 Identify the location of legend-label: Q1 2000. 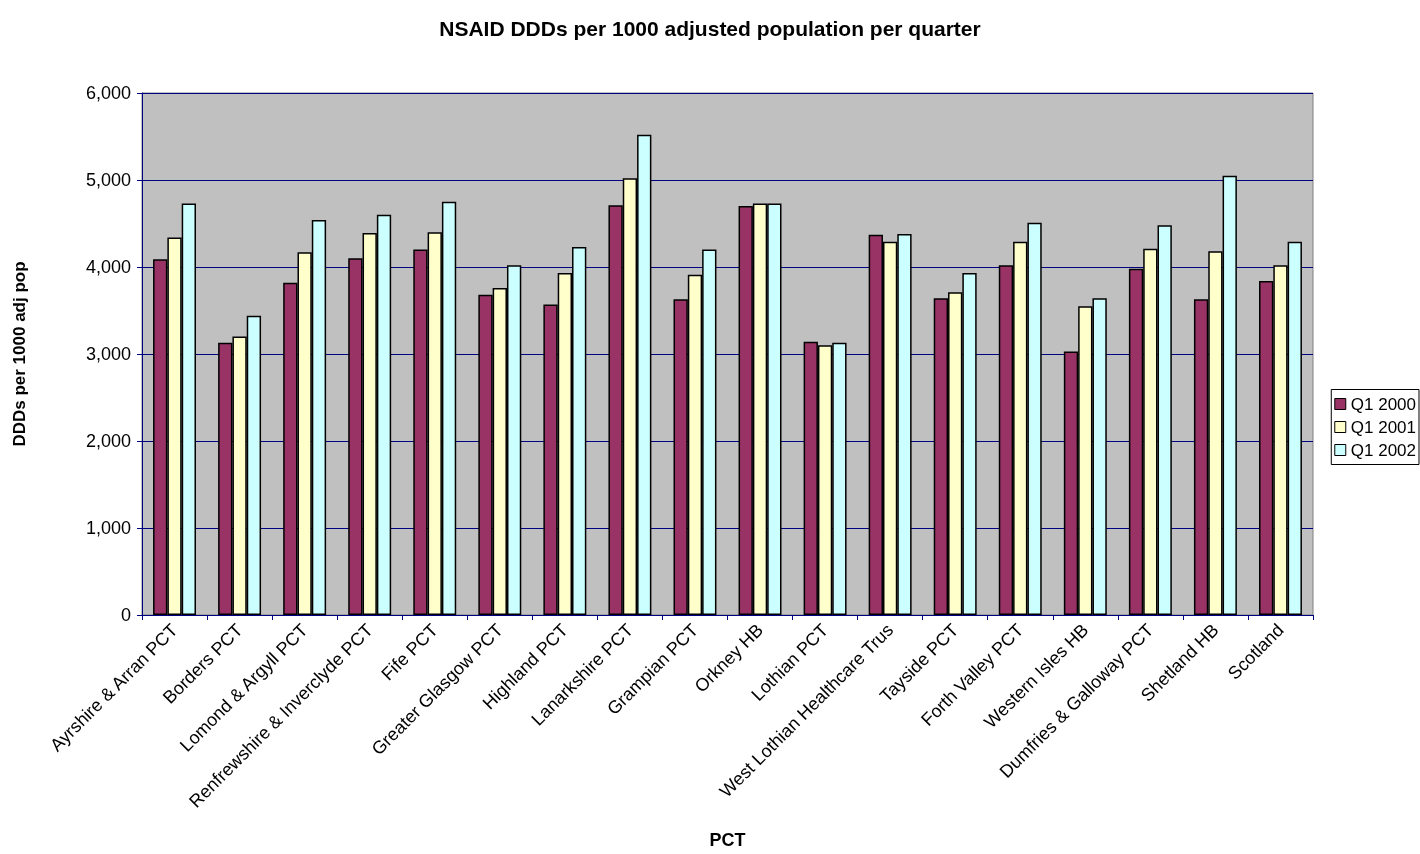
(1383, 404).